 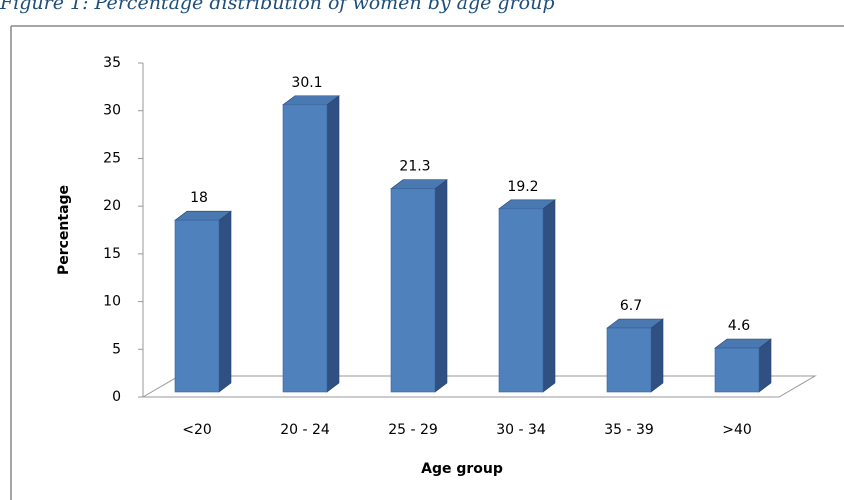 I want to click on x-tick-label: 20 - 24, so click(x=305, y=430).